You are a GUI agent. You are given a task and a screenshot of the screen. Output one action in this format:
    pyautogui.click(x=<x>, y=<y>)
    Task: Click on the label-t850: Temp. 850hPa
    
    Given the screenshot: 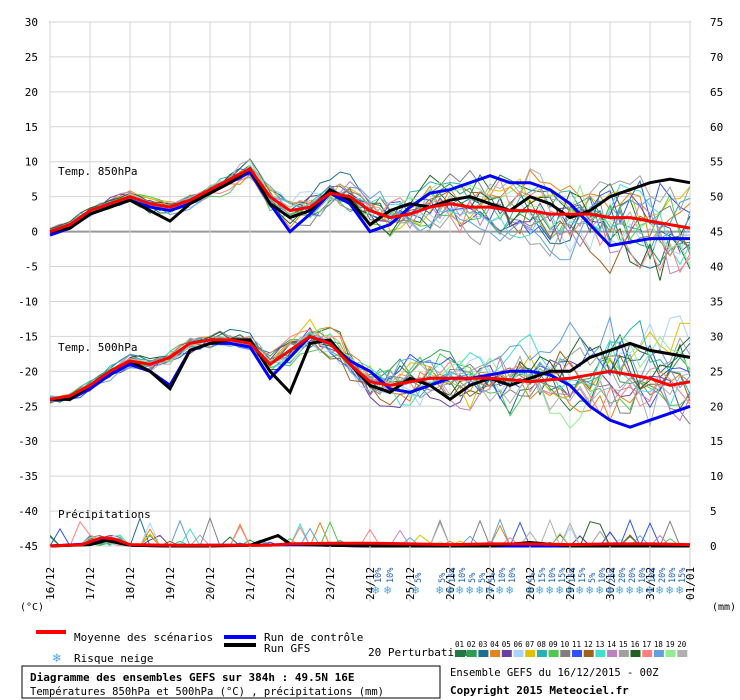 What is the action you would take?
    pyautogui.click(x=97, y=171)
    